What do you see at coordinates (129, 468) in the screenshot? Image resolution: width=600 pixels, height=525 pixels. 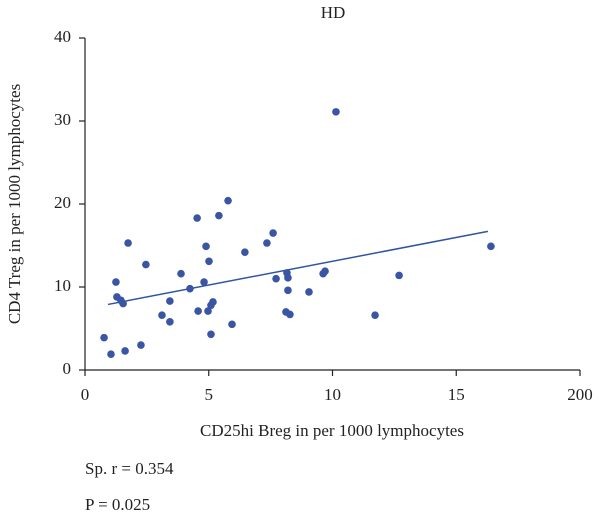 I see `annotation: Sp. r = 0.354` at bounding box center [129, 468].